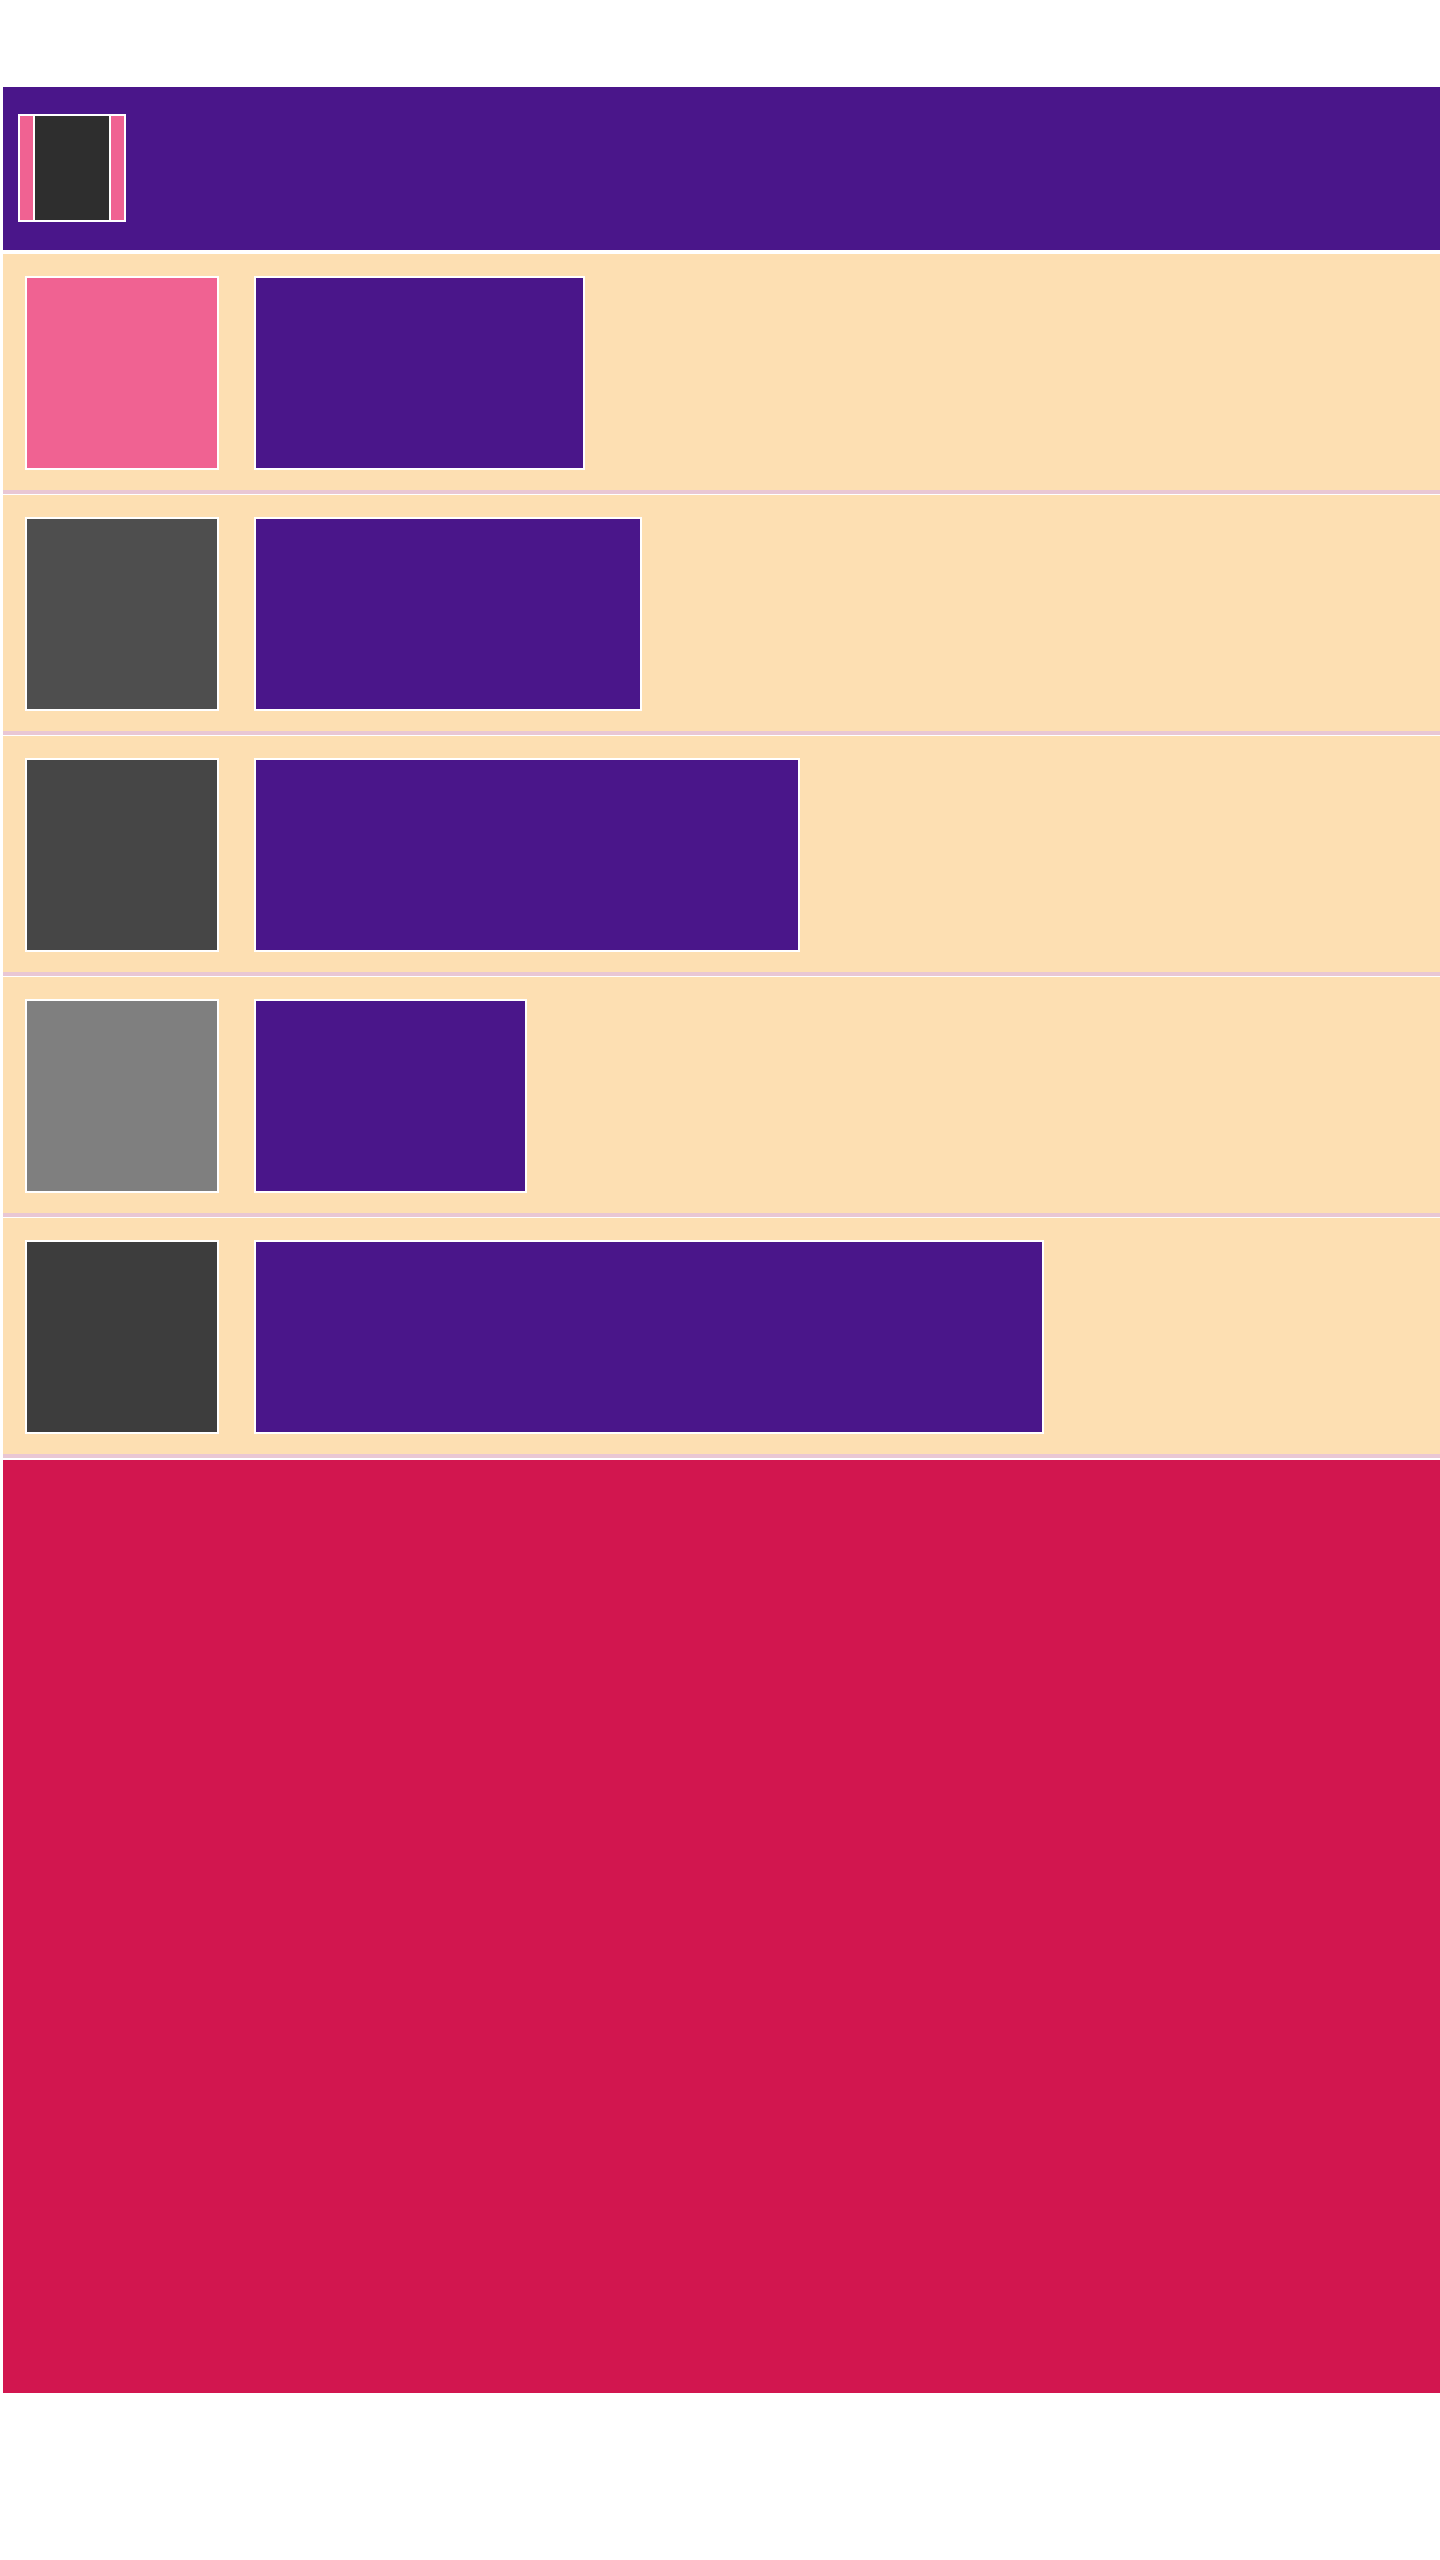 Image resolution: width=1440 pixels, height=2560 pixels. Describe the element at coordinates (721, 168) in the screenshot. I see `toolbar` at that location.